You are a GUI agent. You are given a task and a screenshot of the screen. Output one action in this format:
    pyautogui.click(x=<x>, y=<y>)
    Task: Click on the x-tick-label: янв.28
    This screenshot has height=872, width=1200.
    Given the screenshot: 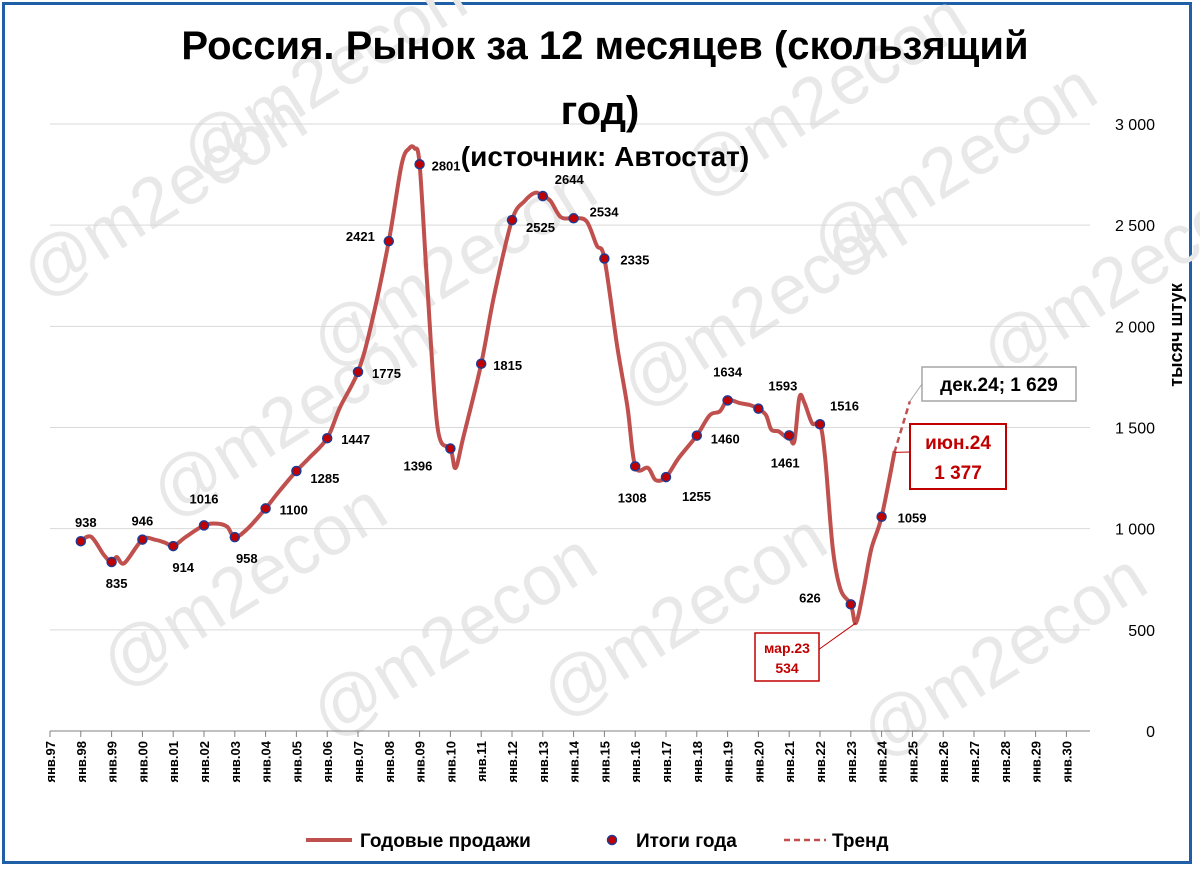 What is the action you would take?
    pyautogui.click(x=1005, y=762)
    